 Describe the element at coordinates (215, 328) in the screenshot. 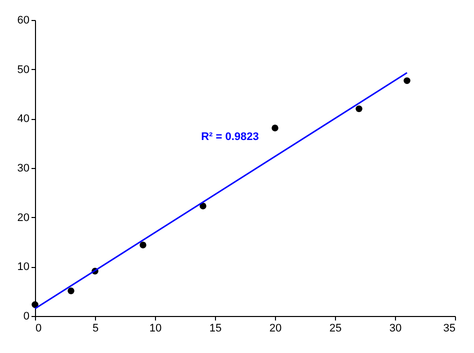

I see `x-tick-label: 15` at that location.